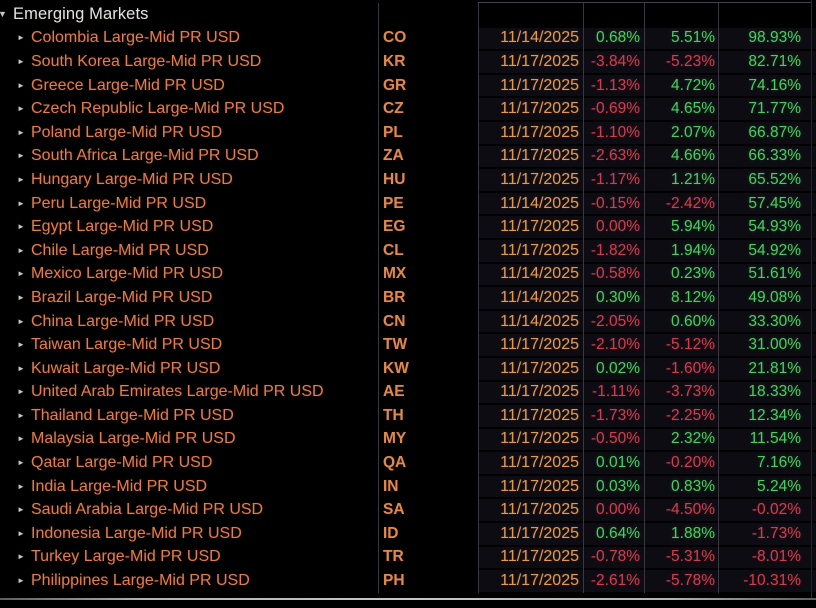 Image resolution: width=816 pixels, height=608 pixels. I want to click on country-code: IN, so click(391, 486).